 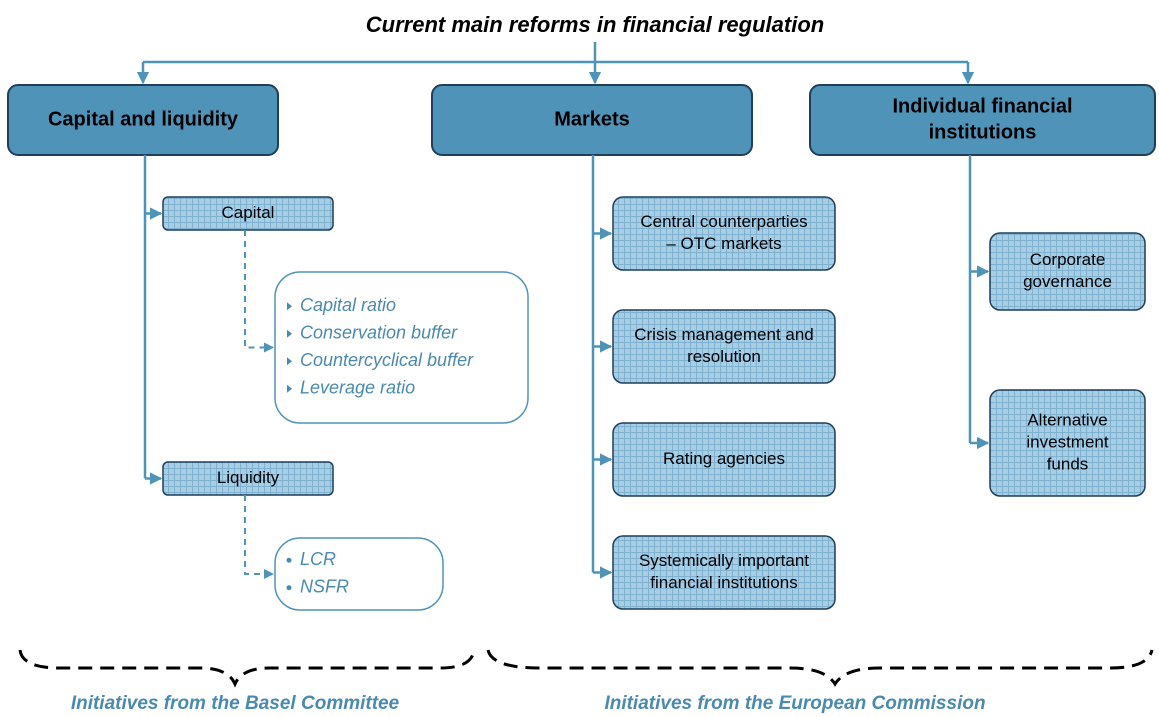 I want to click on item-text: Capital, so click(x=248, y=212).